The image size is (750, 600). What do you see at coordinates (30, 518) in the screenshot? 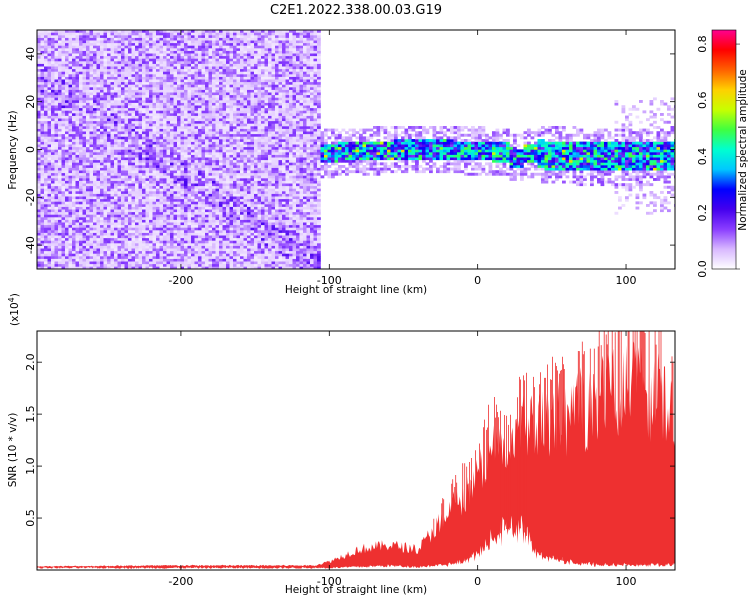
I see `snr-y-tick-label: 0.5` at bounding box center [30, 518].